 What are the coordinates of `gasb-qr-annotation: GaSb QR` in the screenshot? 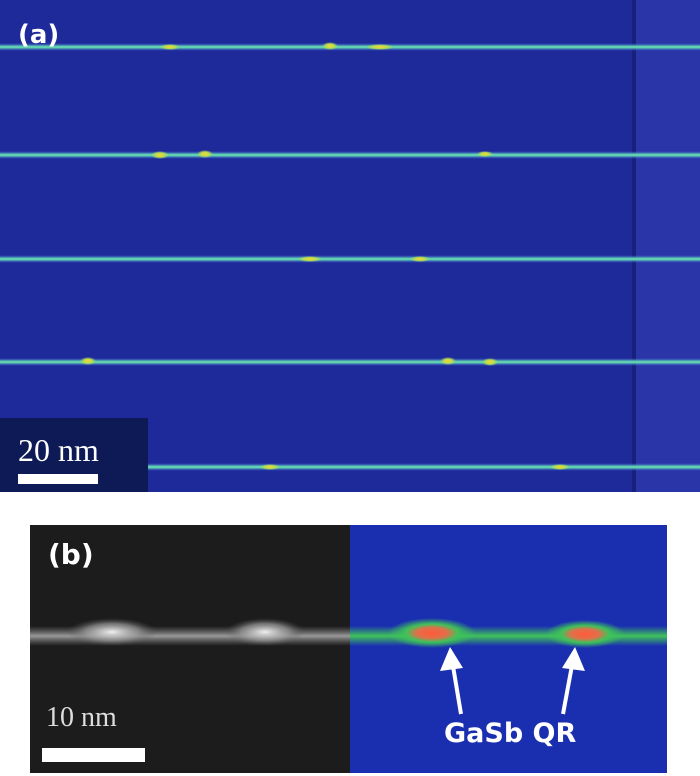 It's located at (510, 733).